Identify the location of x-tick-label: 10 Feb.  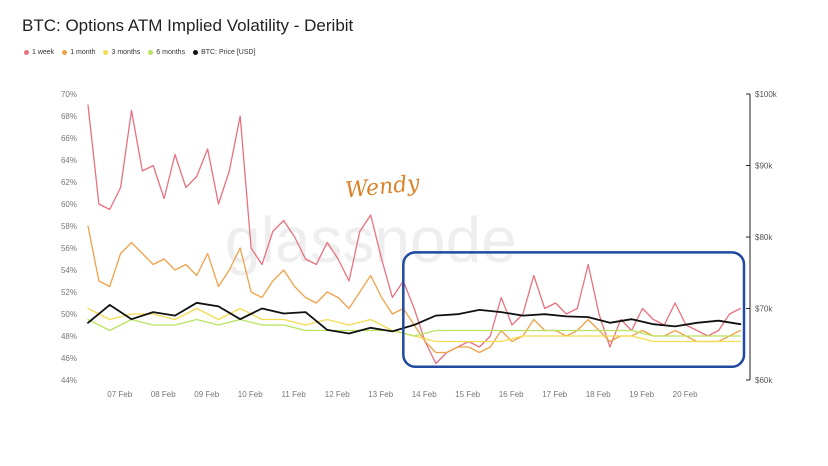
(250, 394).